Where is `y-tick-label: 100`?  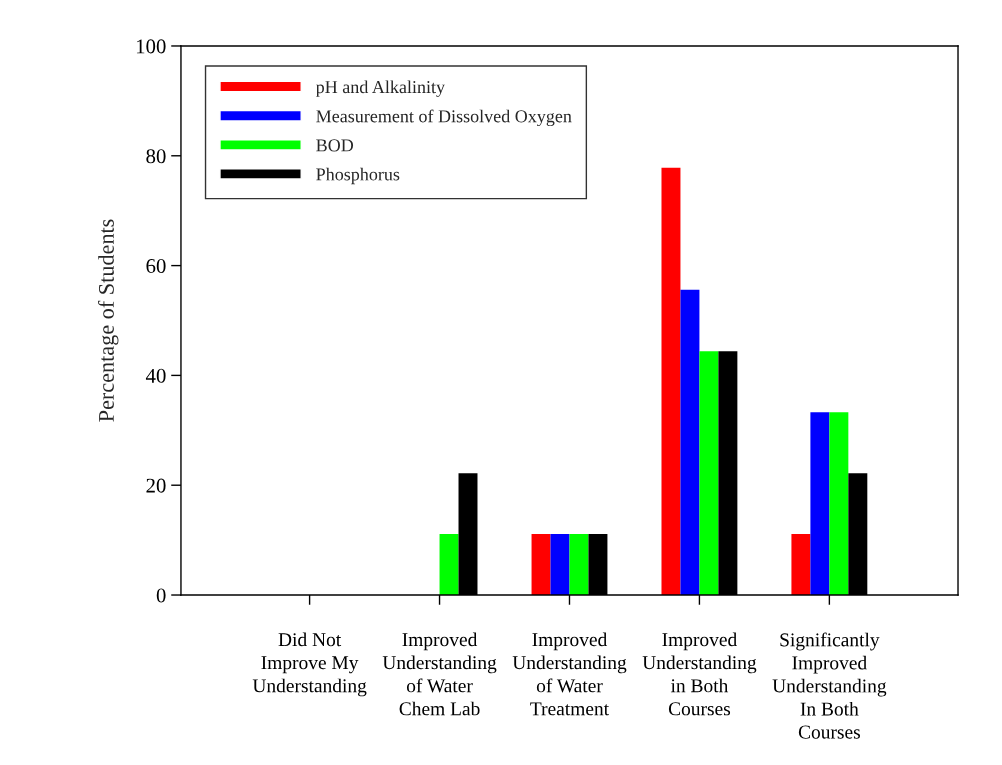
y-tick-label: 100 is located at coordinates (151, 46).